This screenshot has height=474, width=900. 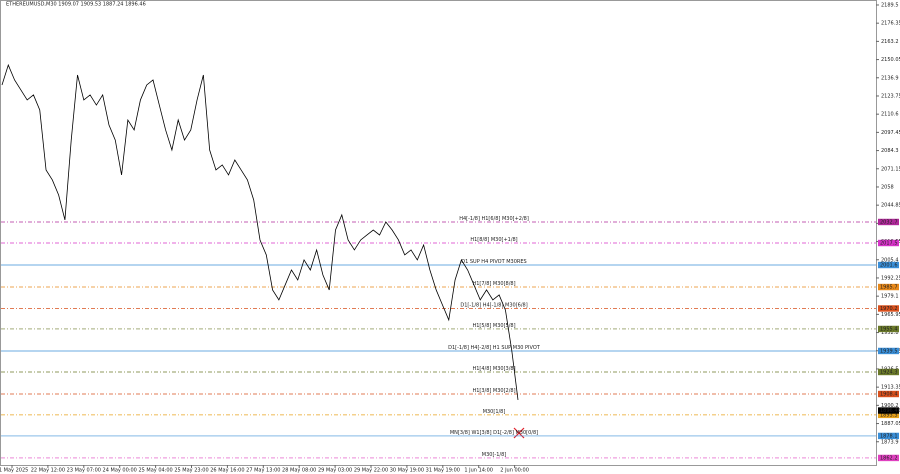 What do you see at coordinates (890, 115) in the screenshot?
I see `y-tick-label: 2110.6` at bounding box center [890, 115].